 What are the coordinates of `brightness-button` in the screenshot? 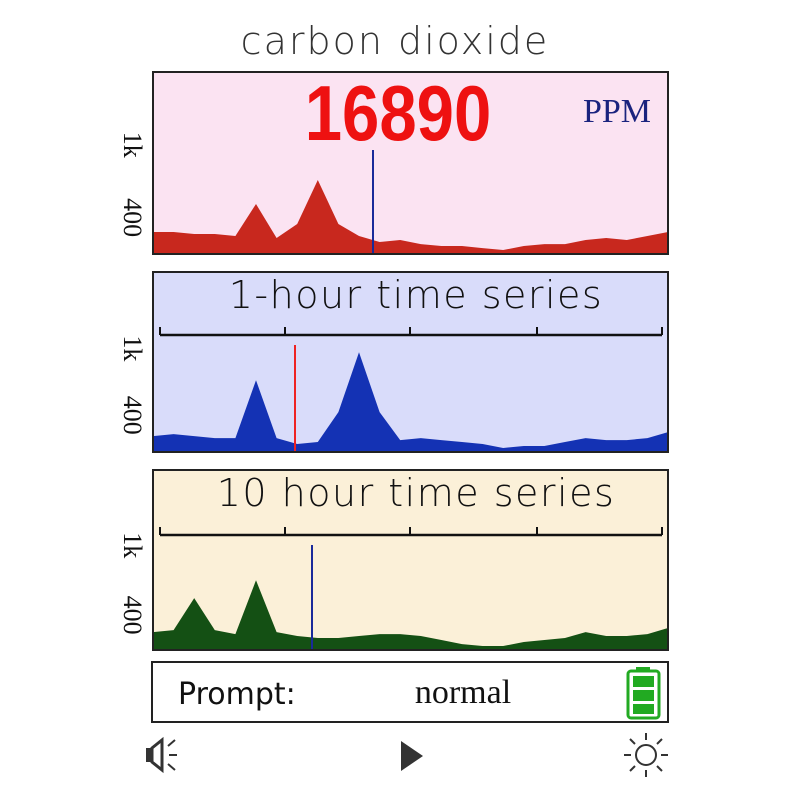 It's located at (646, 755).